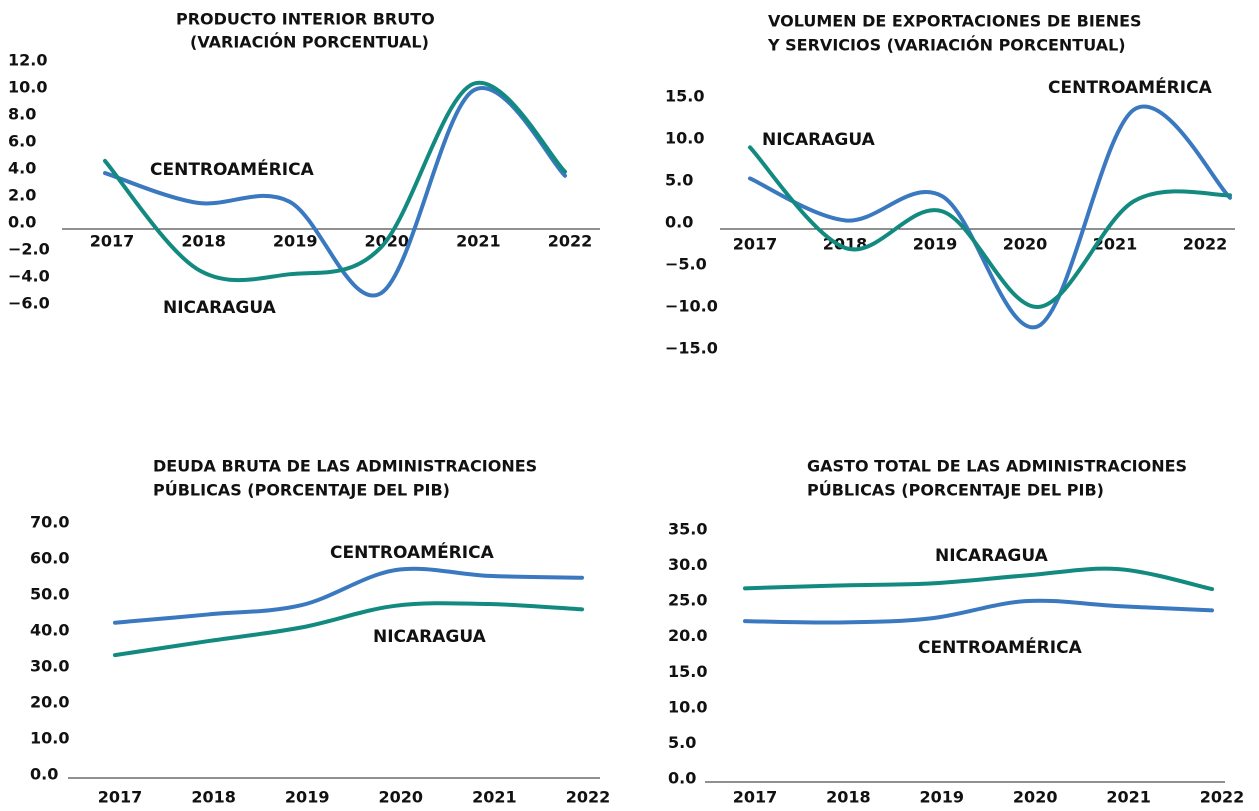 Image resolution: width=1259 pixels, height=811 pixels. What do you see at coordinates (687, 600) in the screenshot?
I see `y-tick-label: 25.0` at bounding box center [687, 600].